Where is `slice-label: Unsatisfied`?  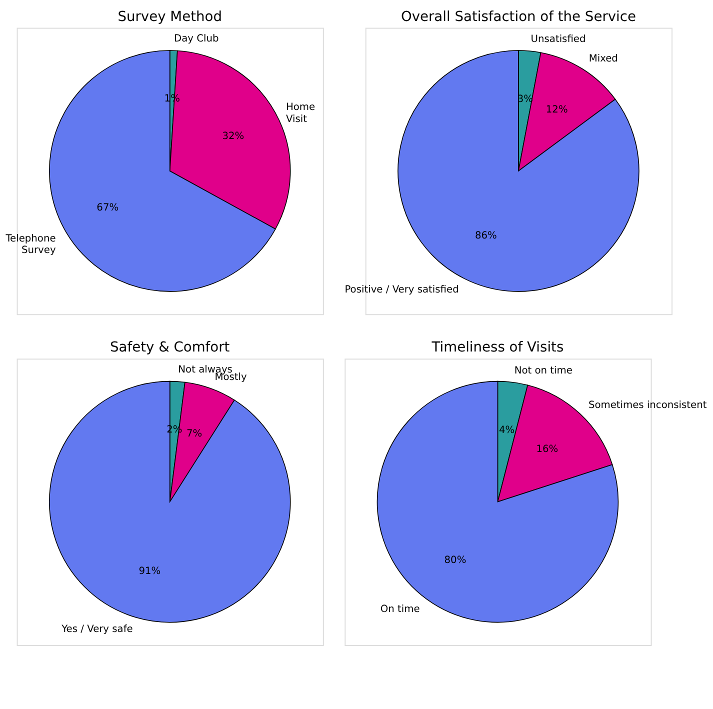 slice-label: Unsatisfied is located at coordinates (558, 39).